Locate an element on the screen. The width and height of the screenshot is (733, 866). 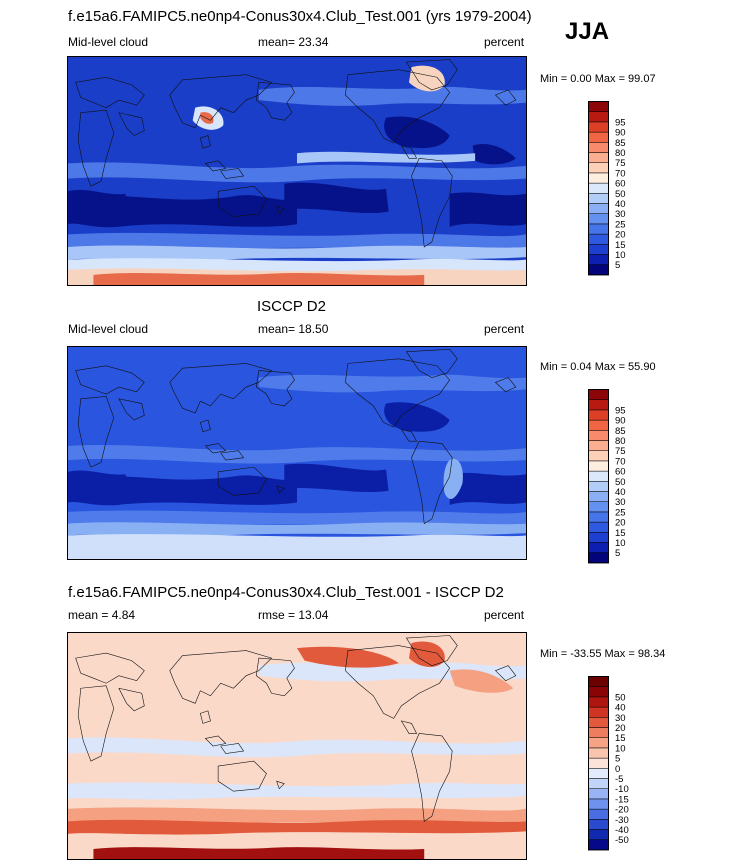
season-label: JJA is located at coordinates (587, 31).